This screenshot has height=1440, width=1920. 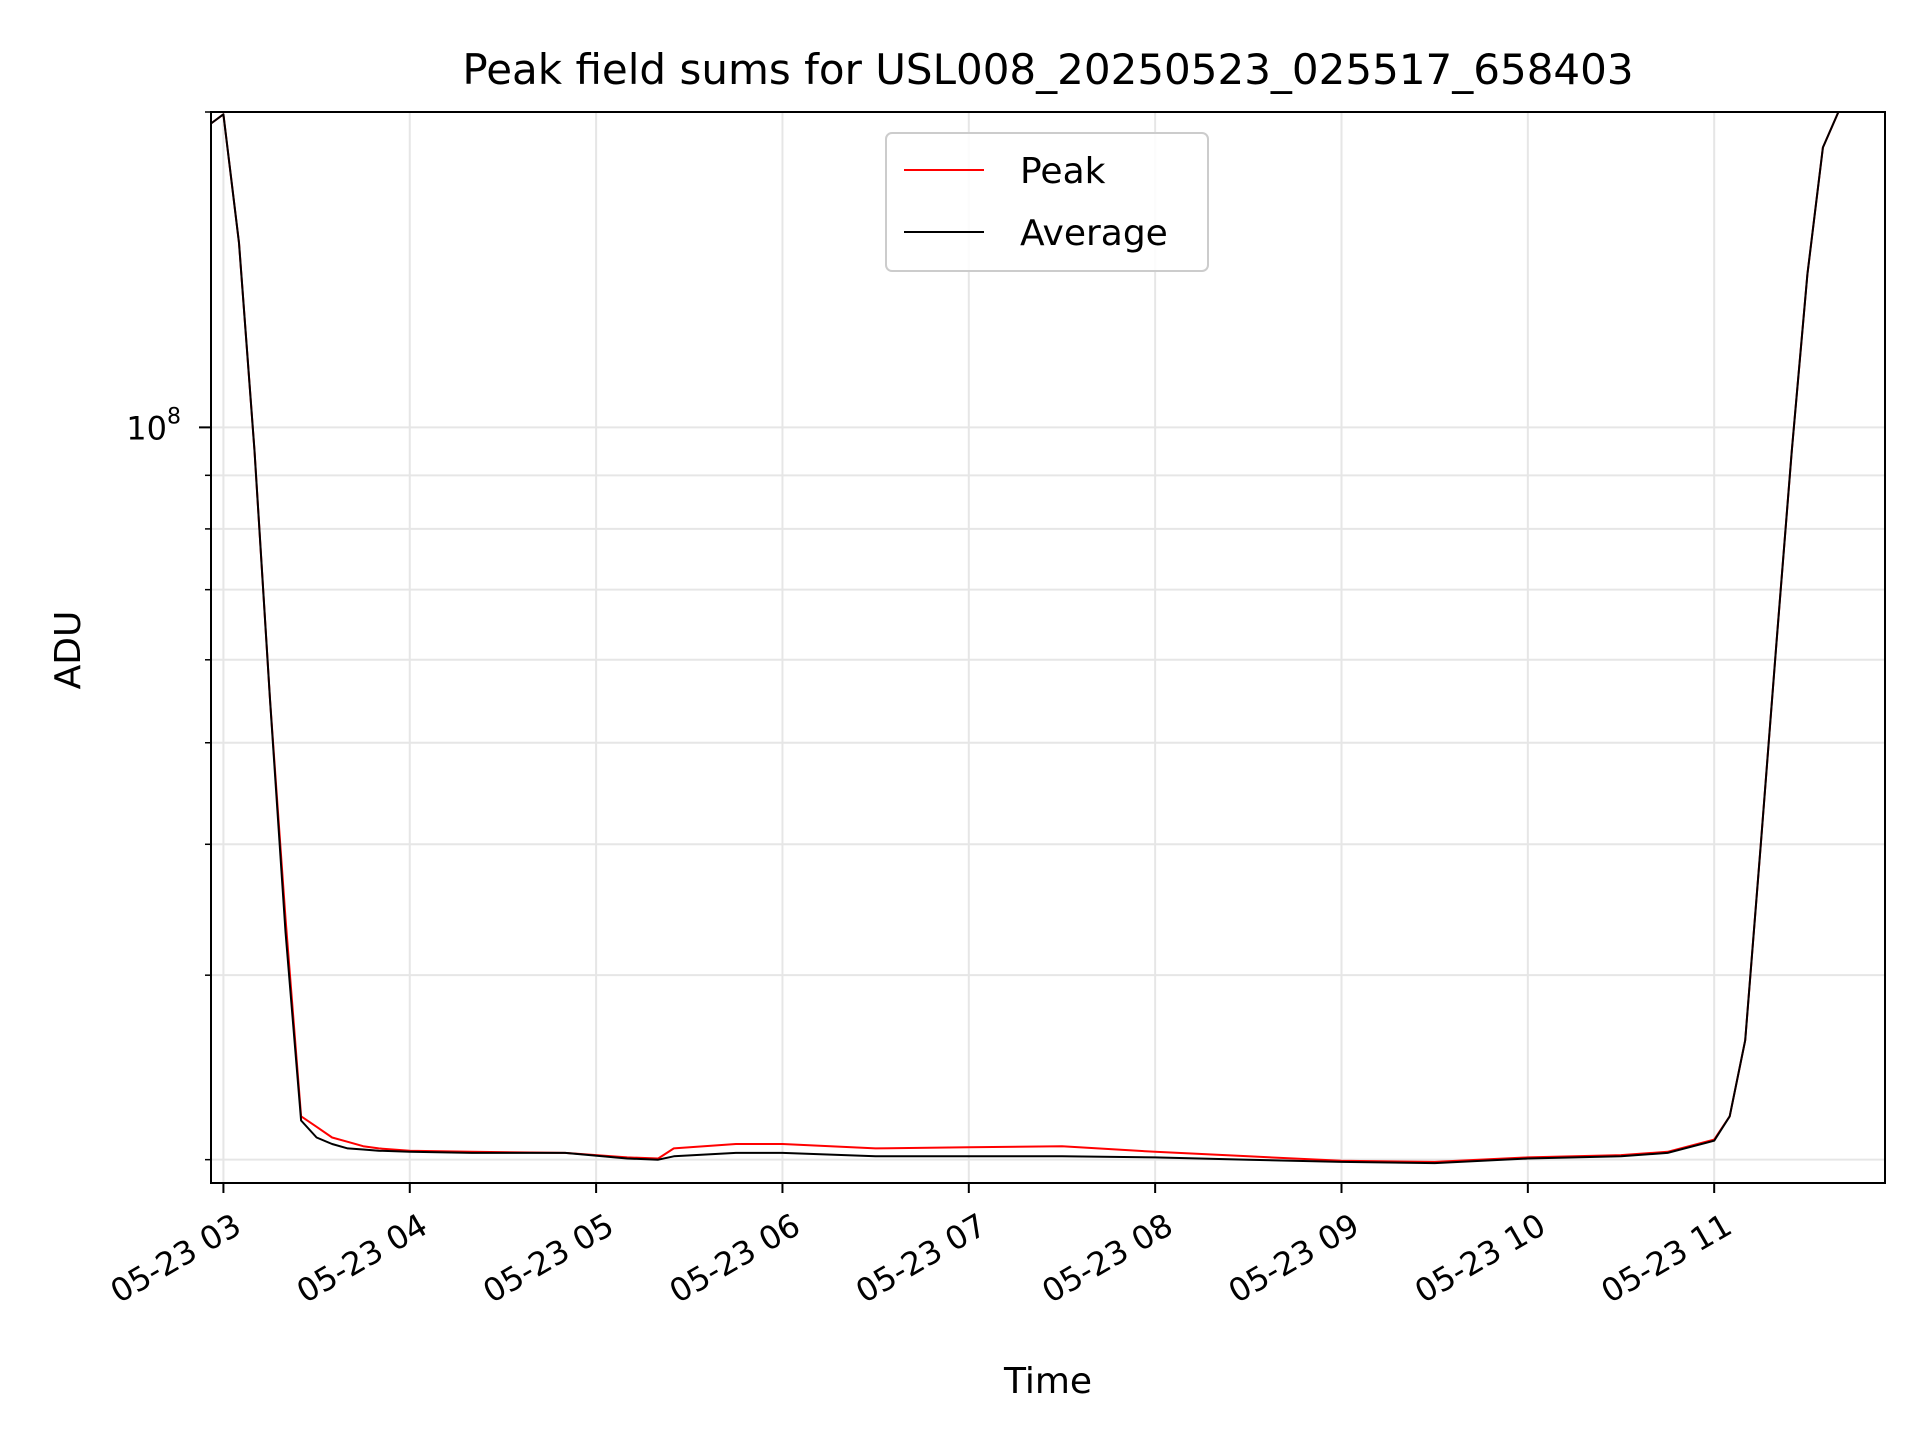 I want to click on legend-label-peak: Peak, so click(x=1063, y=171).